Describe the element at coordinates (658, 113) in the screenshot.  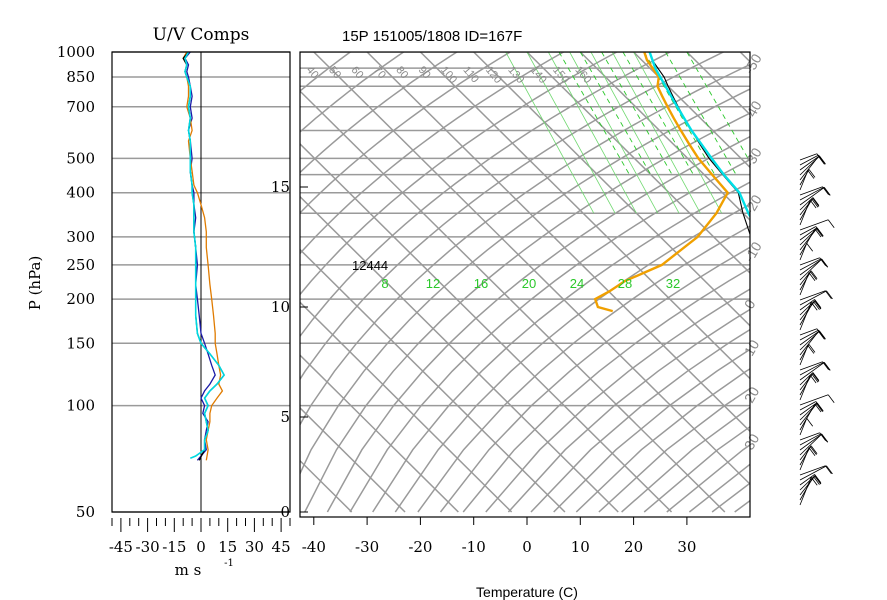
I see `moist-adiabat-line` at that location.